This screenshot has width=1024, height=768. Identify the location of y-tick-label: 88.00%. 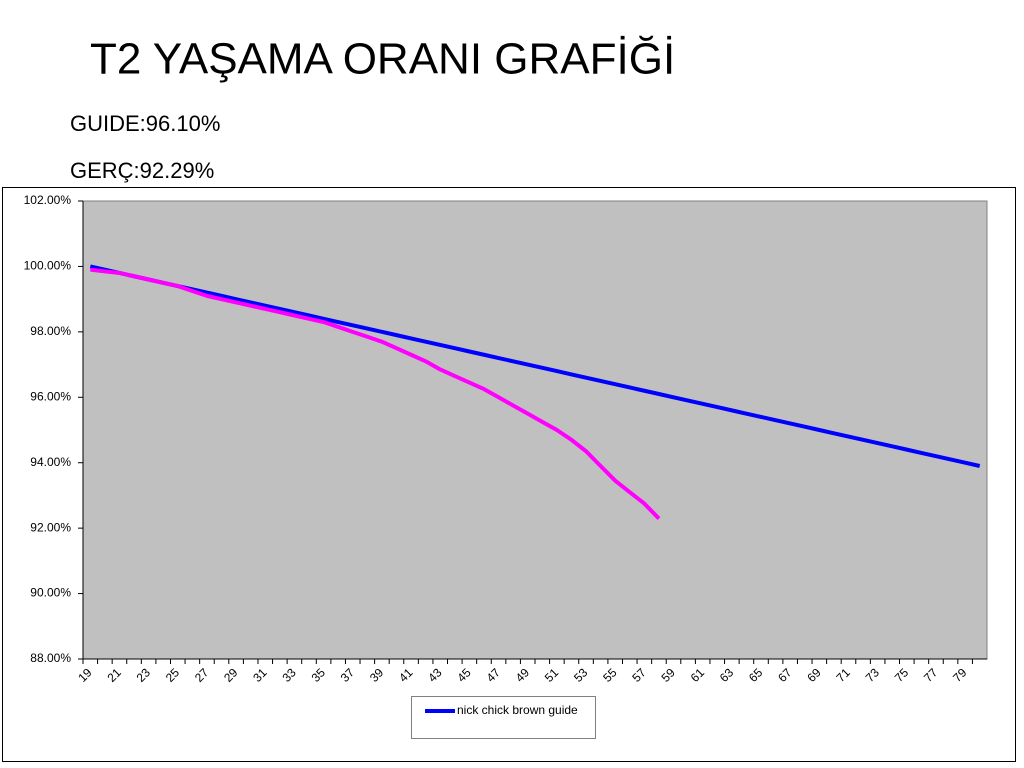
(50, 658).